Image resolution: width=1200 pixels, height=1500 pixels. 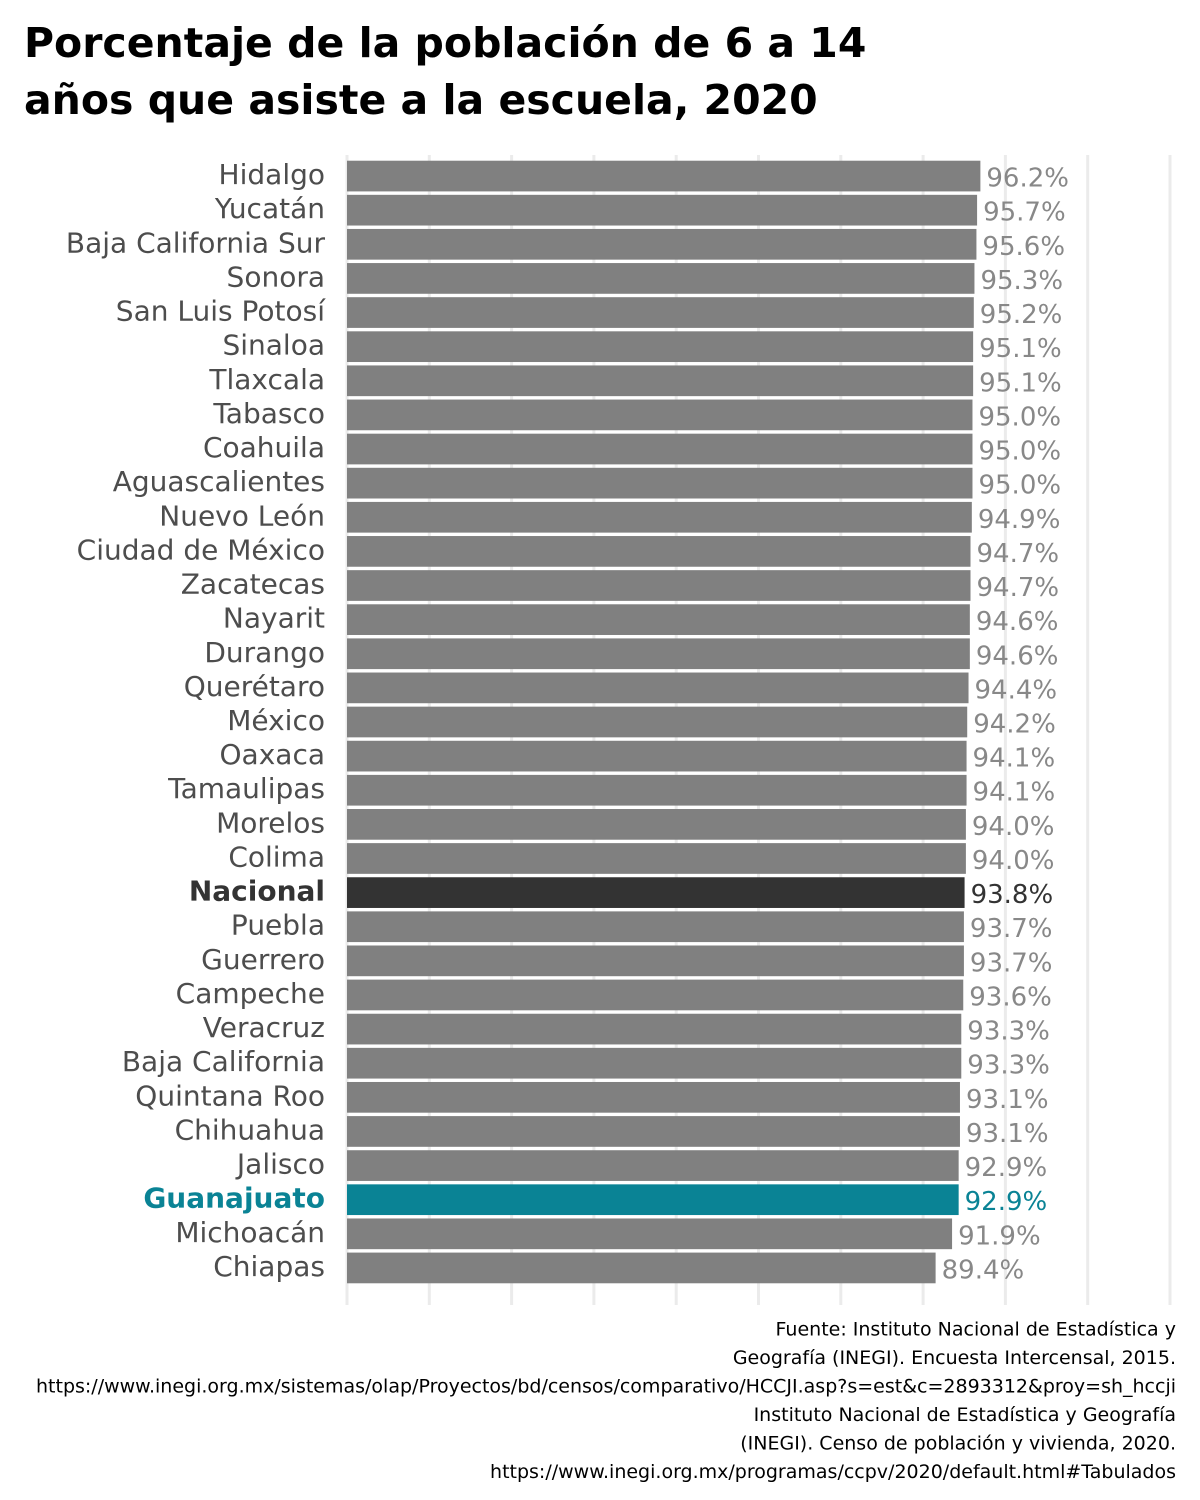 What do you see at coordinates (270, 822) in the screenshot?
I see `category-label: Morelos` at bounding box center [270, 822].